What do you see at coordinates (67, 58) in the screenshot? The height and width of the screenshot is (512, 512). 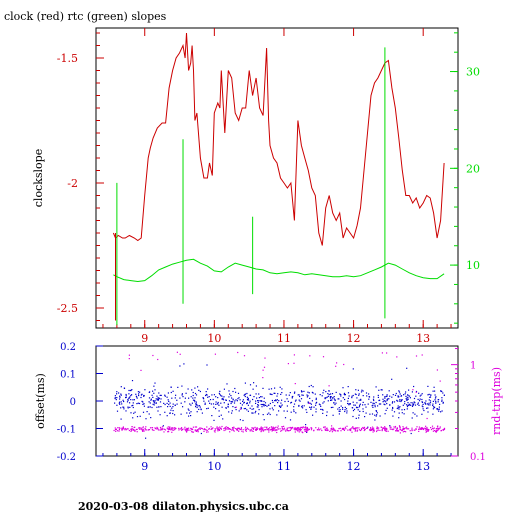 I see `top-y-tick-label: -1.5` at bounding box center [67, 58].